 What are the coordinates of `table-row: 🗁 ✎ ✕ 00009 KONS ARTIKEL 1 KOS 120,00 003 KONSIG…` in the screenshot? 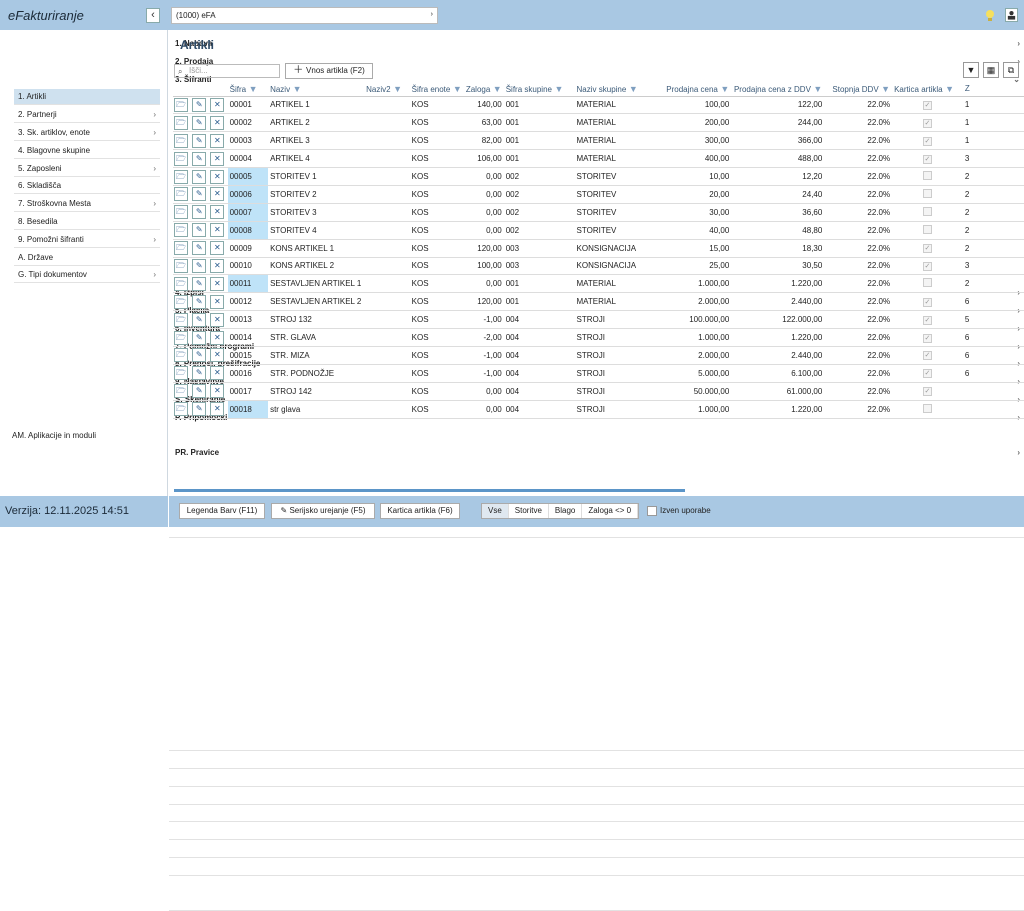 It's located at (598, 248).